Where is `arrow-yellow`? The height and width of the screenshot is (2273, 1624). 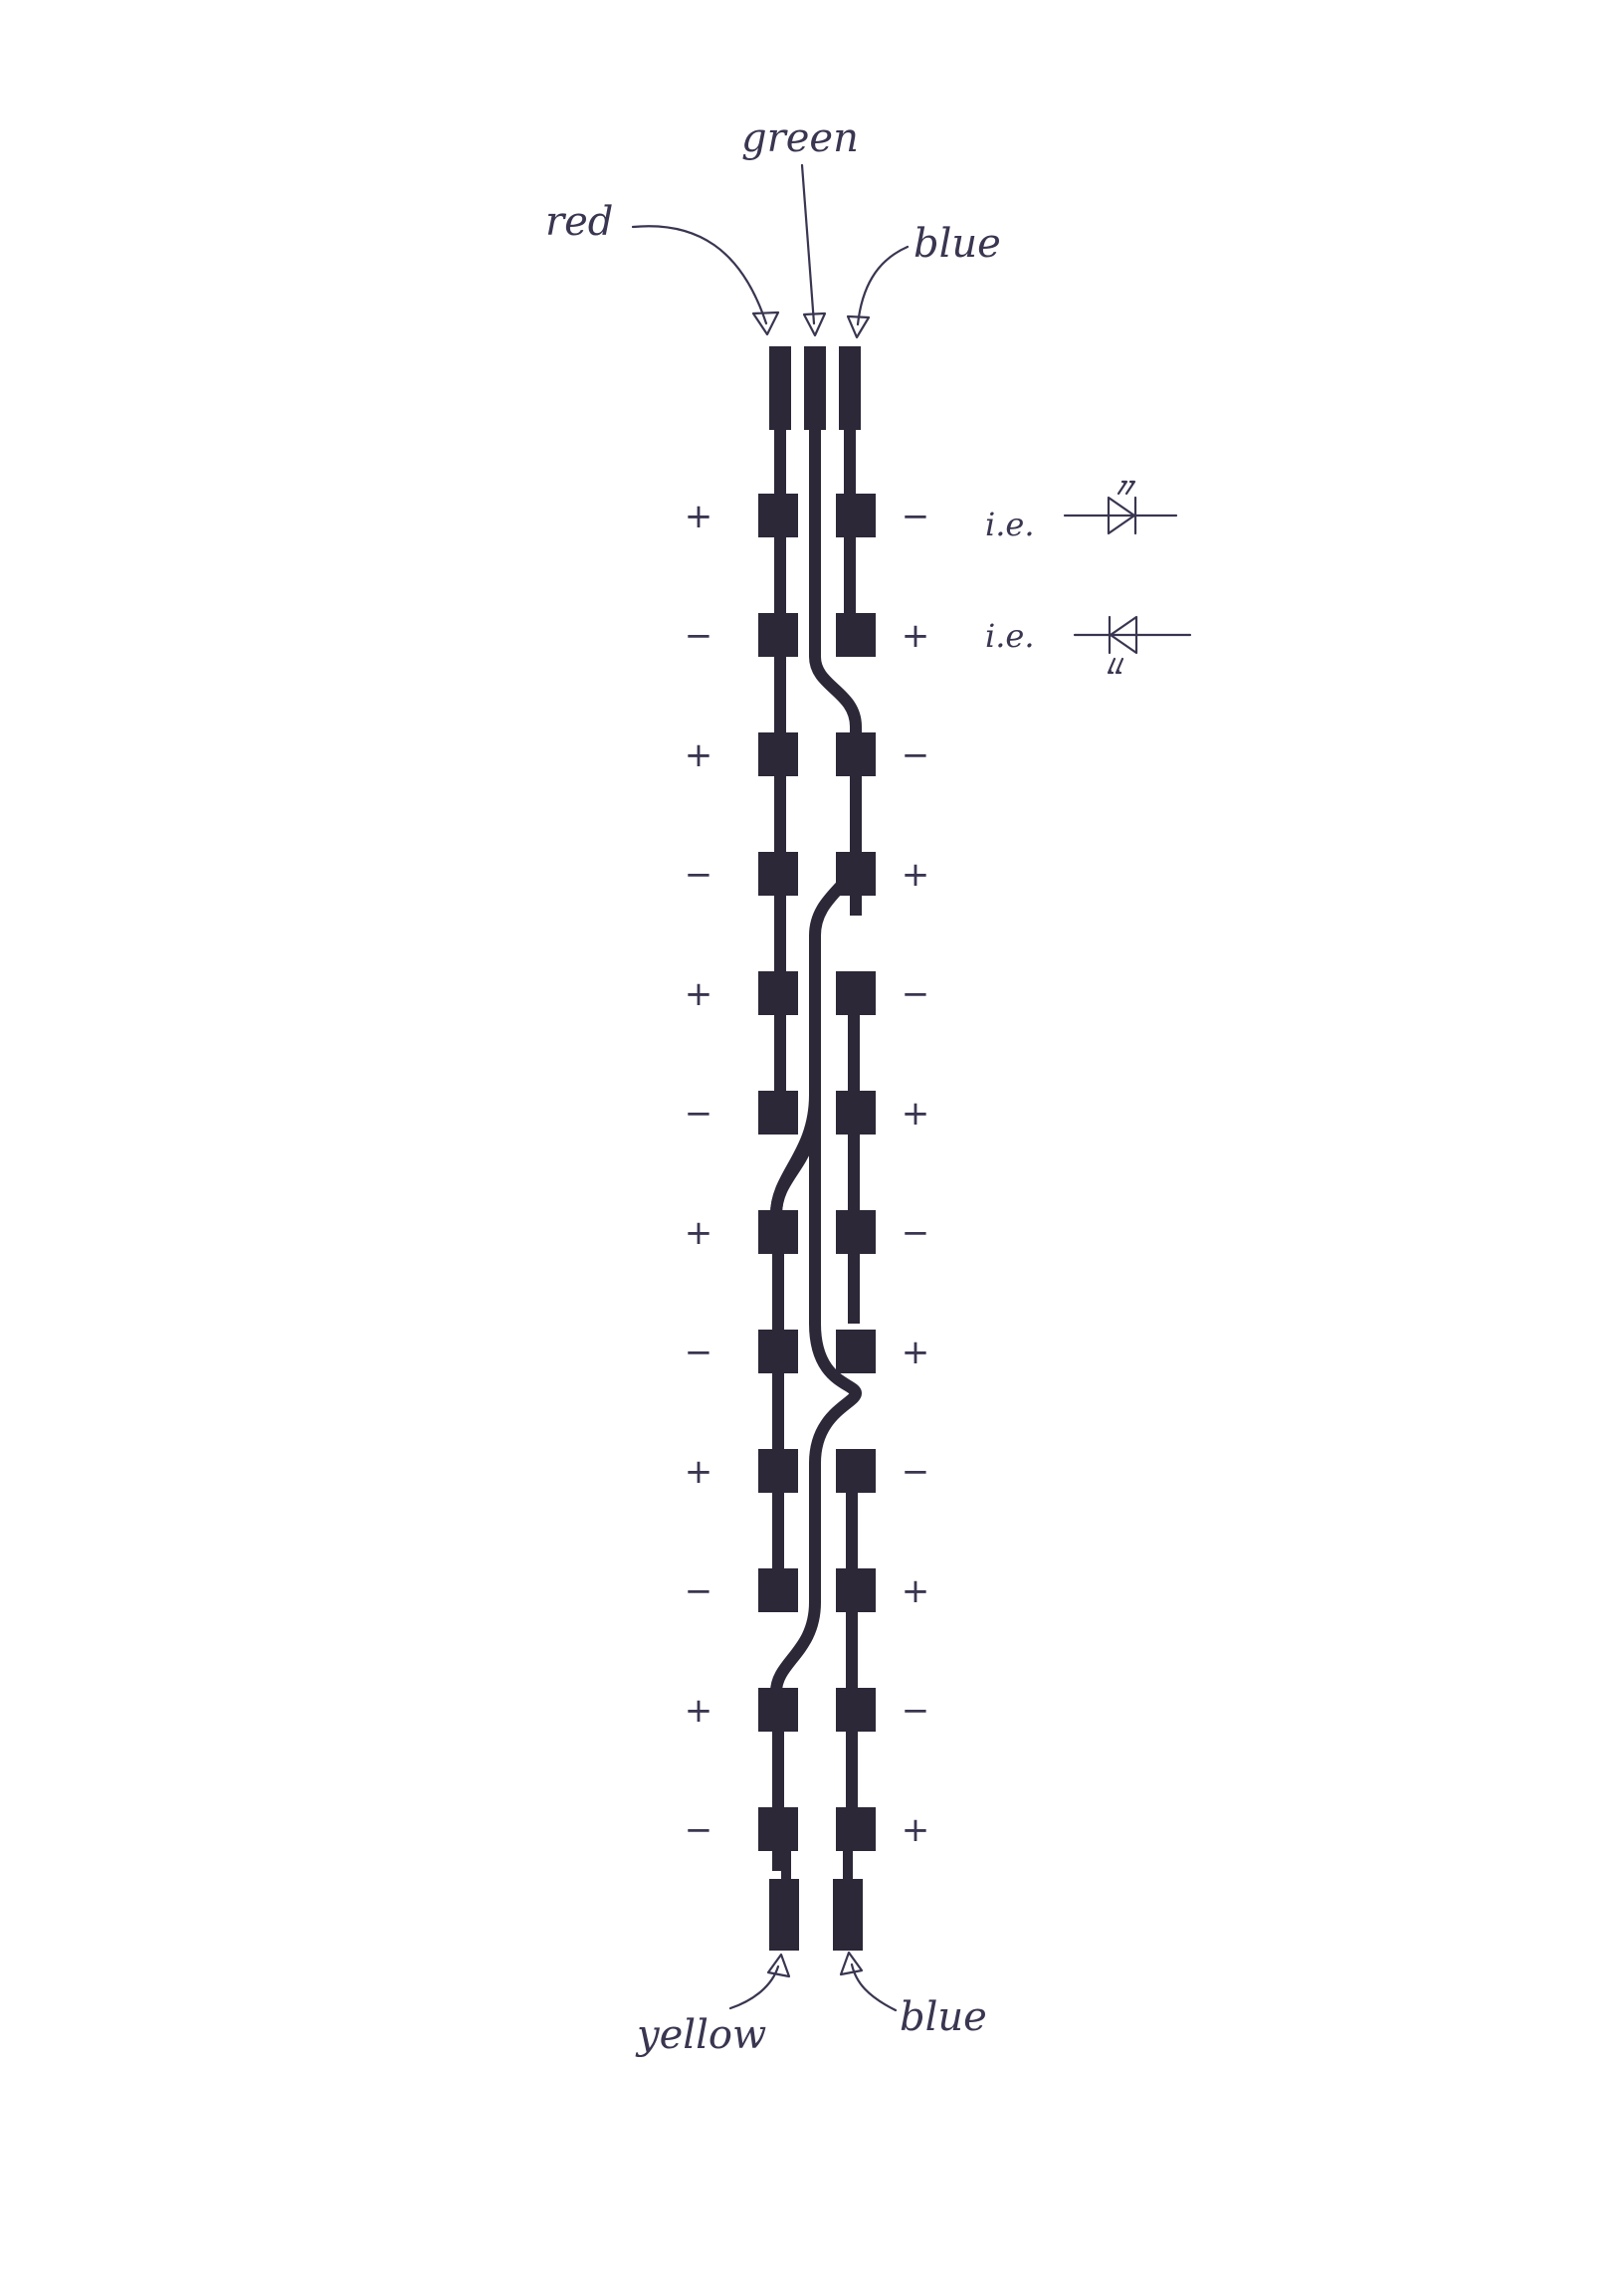
arrow-yellow is located at coordinates (754, 1987).